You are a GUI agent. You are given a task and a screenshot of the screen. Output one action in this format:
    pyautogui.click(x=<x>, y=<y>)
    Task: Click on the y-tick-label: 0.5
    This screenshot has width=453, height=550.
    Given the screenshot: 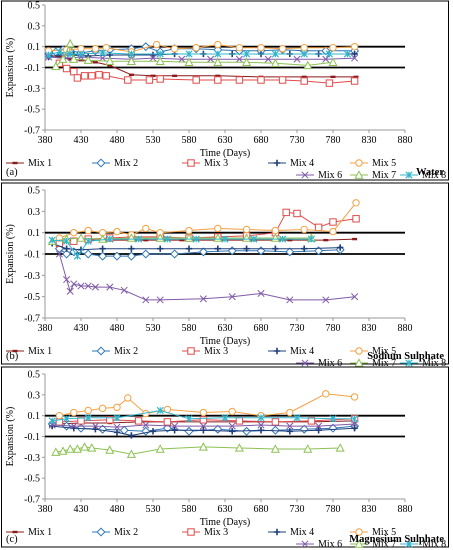 What is the action you would take?
    pyautogui.click(x=34, y=6)
    